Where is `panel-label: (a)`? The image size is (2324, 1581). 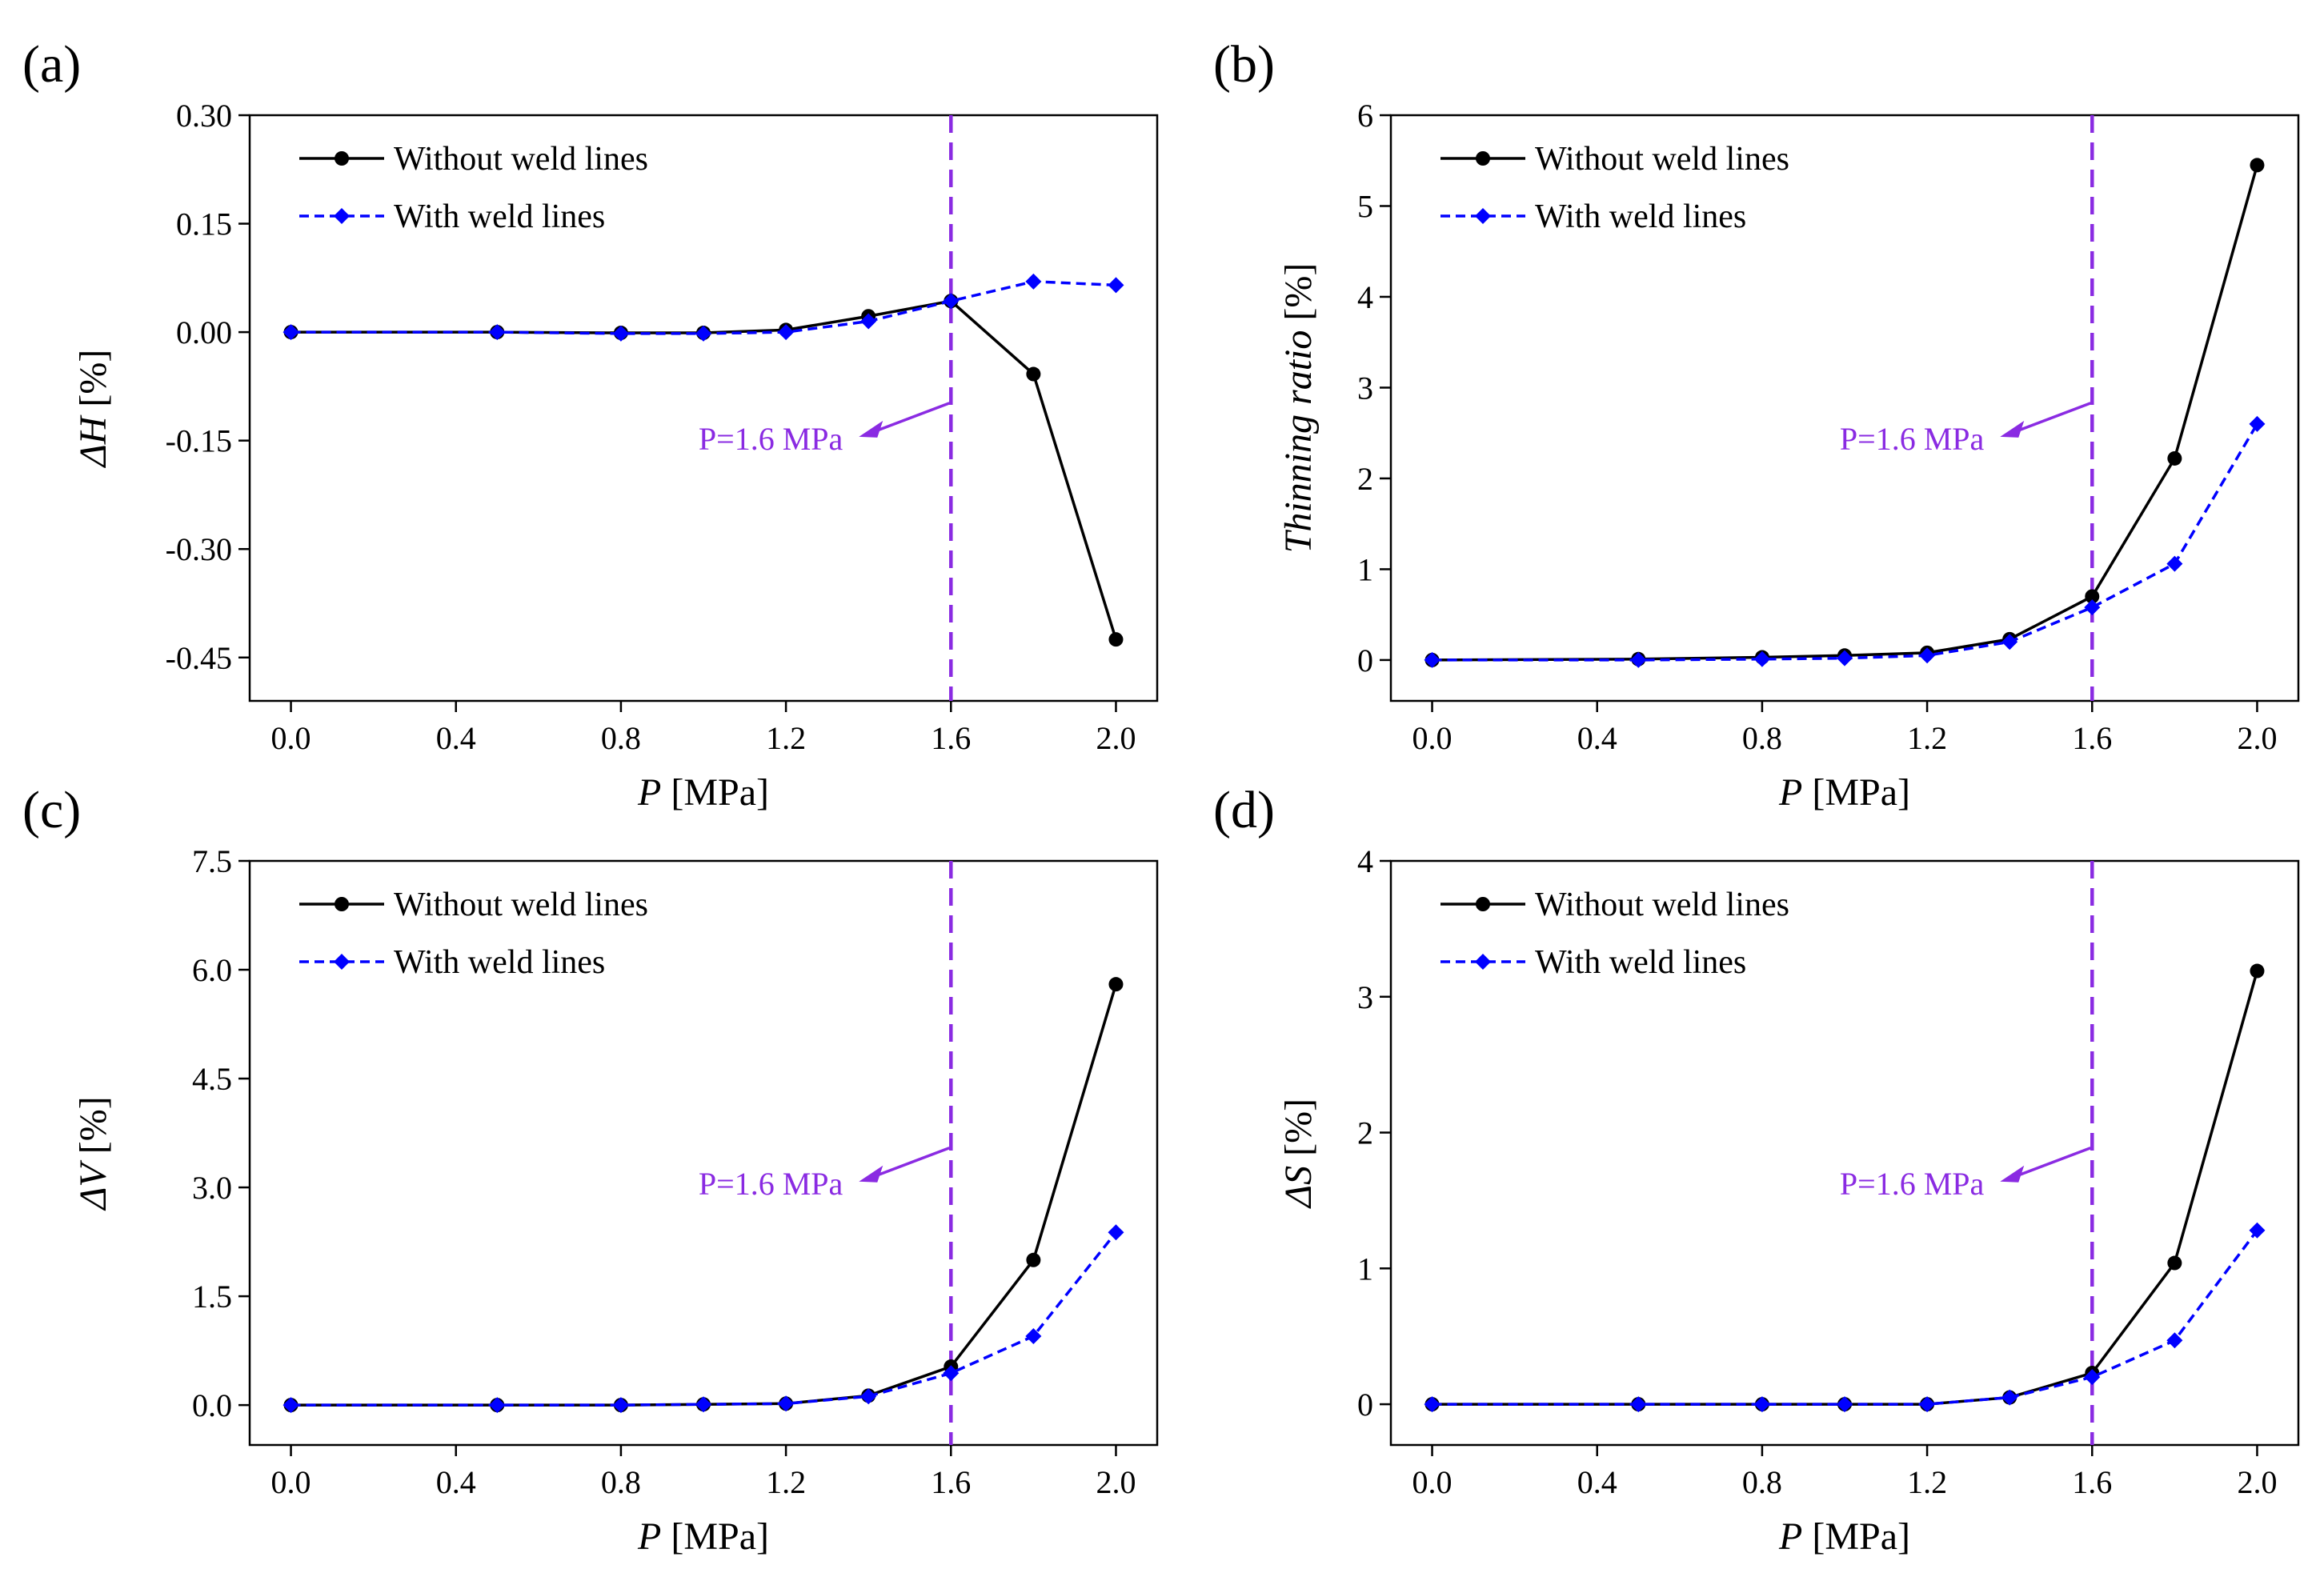
panel-label: (a) is located at coordinates (51, 64).